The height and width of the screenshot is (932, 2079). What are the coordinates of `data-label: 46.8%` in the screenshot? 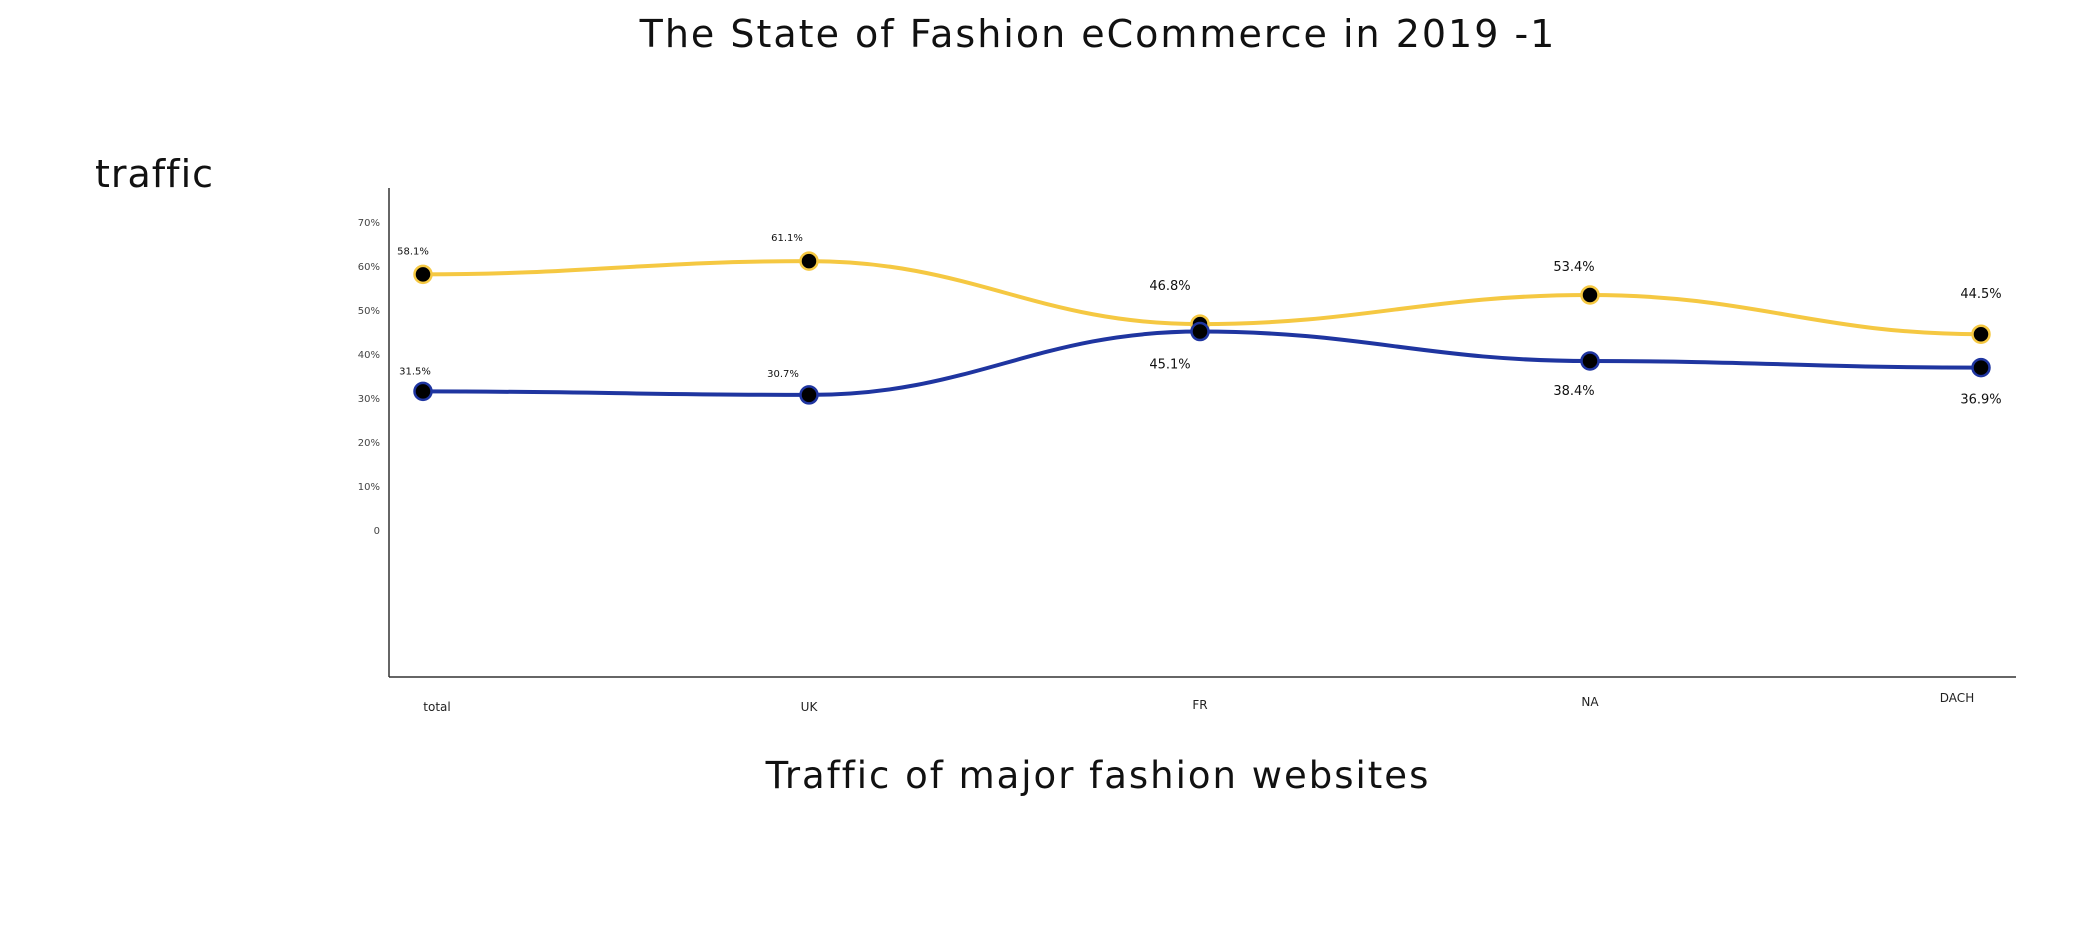 It's located at (1169, 286).